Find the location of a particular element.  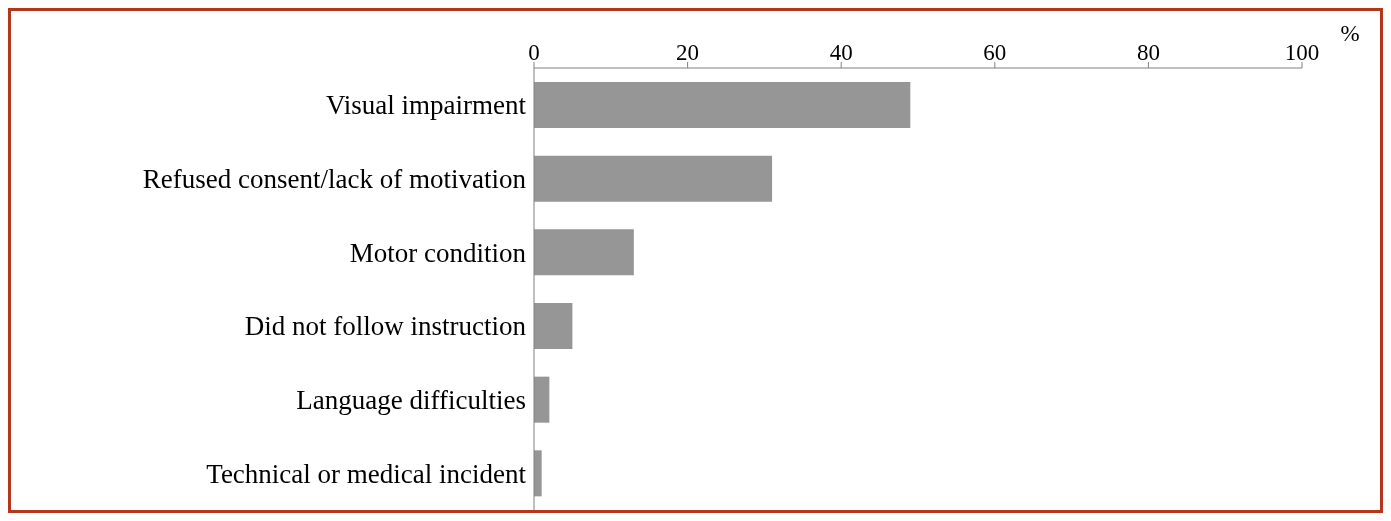

x-axis-title: % is located at coordinates (1350, 33).